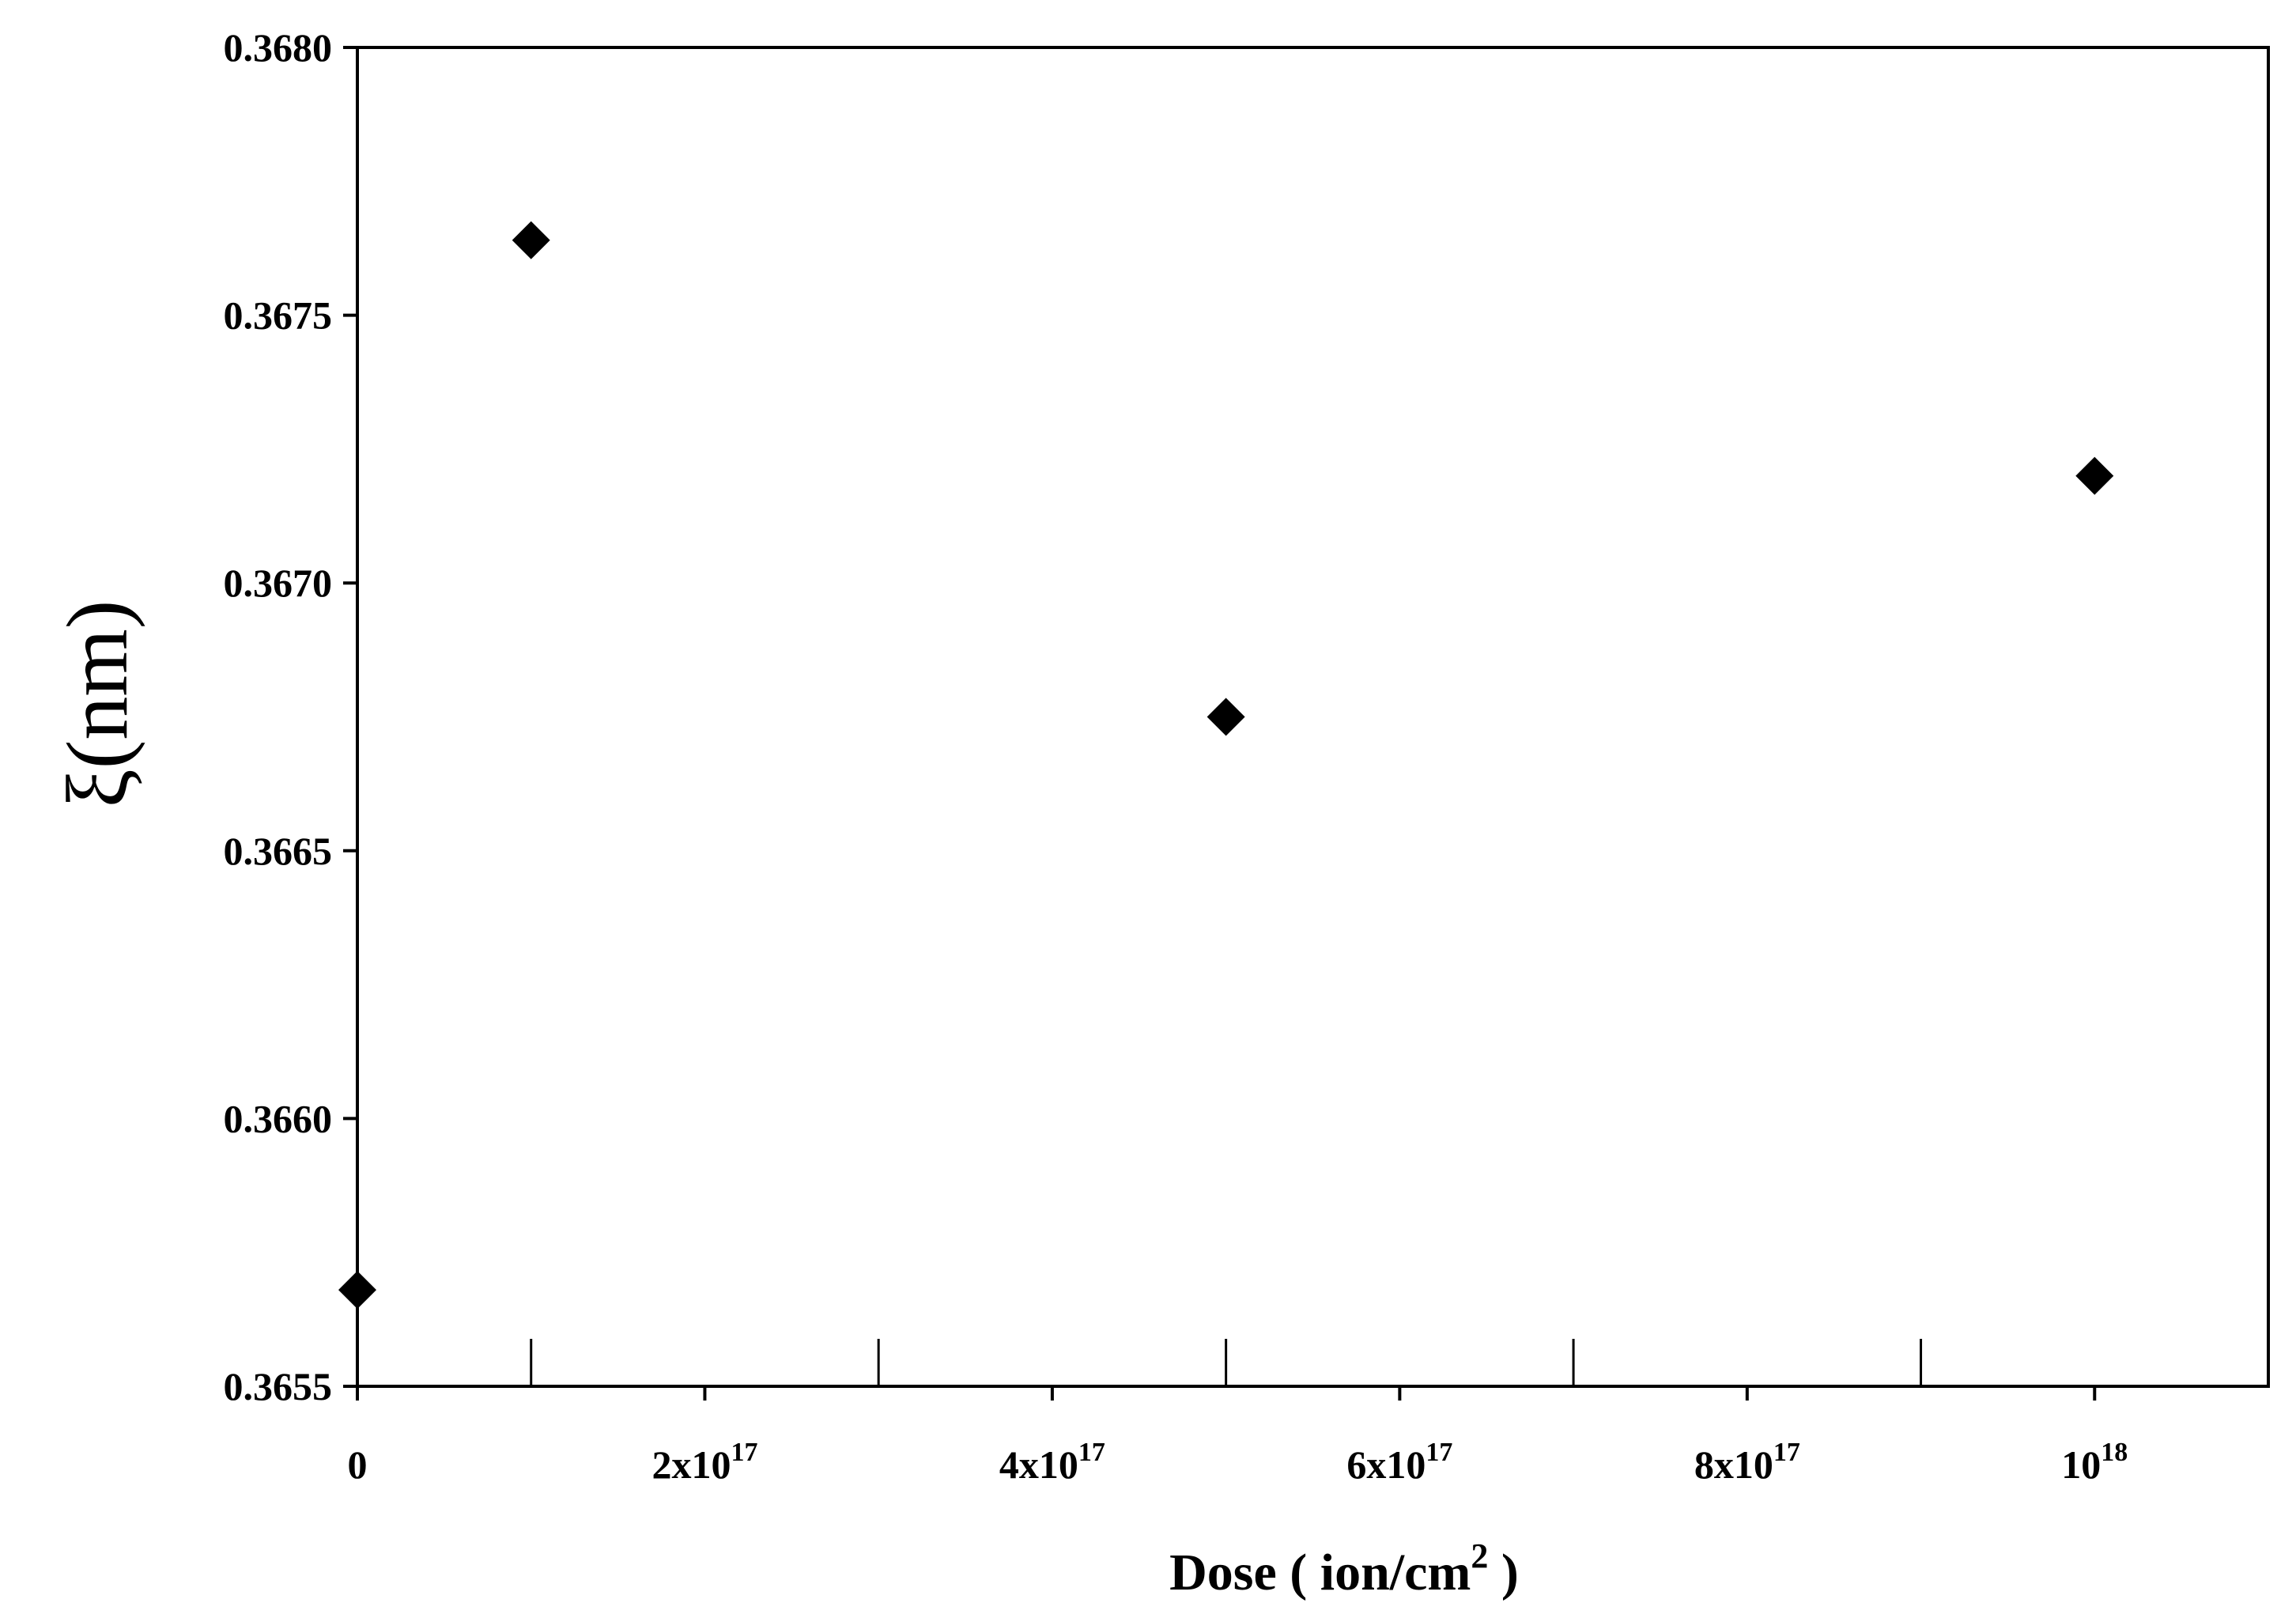  Describe the element at coordinates (1386, 1464) in the screenshot. I see `x-tick-label-base: 6x10` at that location.